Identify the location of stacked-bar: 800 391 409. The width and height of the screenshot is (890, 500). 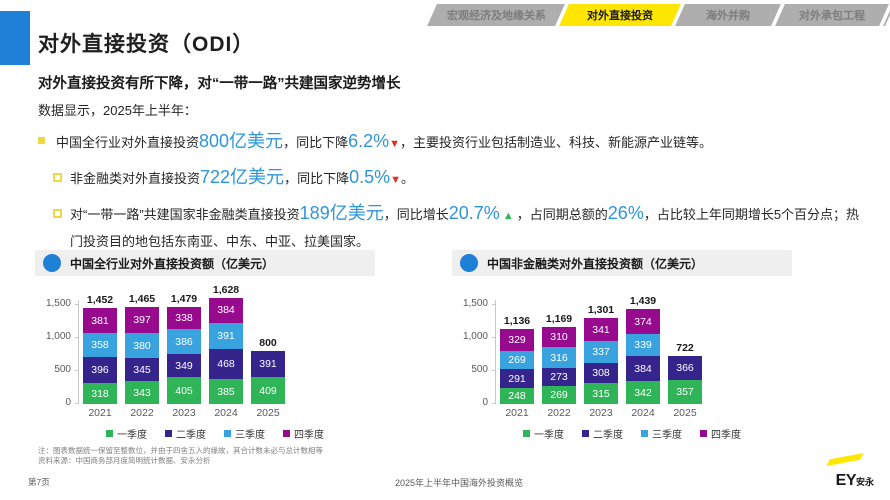
(268, 344).